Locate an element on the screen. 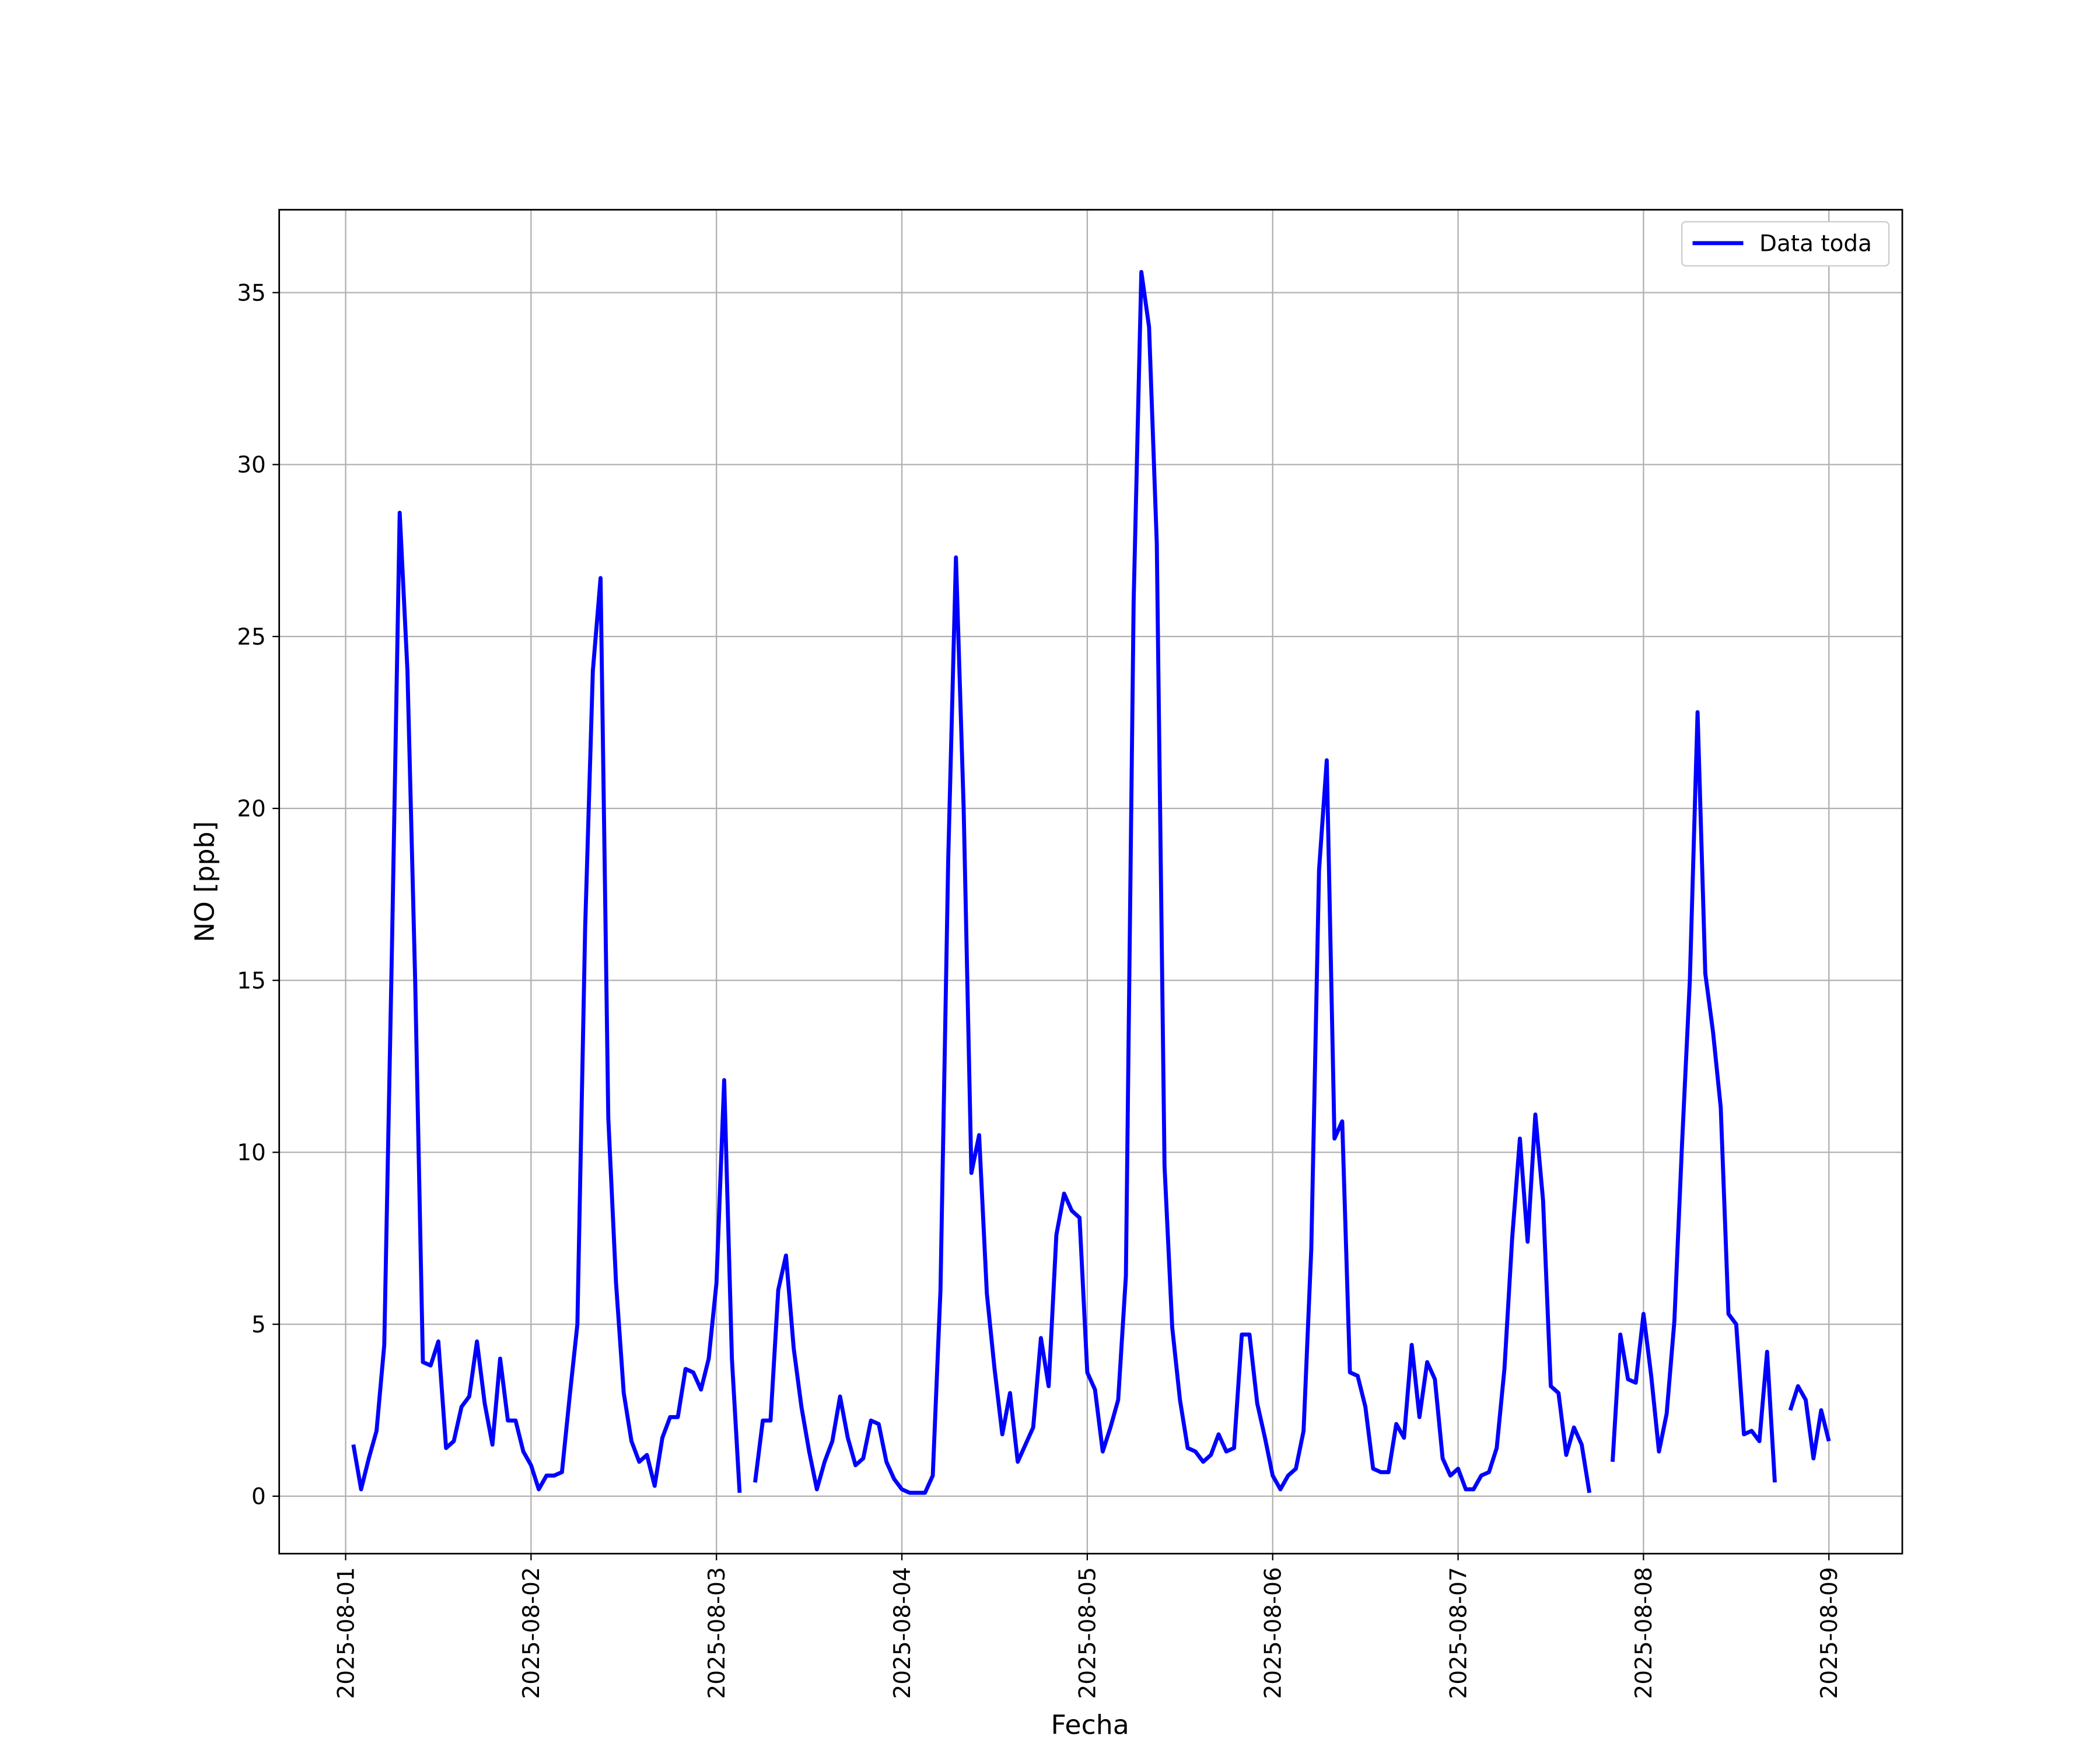 The height and width of the screenshot is (1750, 2100). x-tick-label: 2025-08-07 is located at coordinates (1459, 1633).